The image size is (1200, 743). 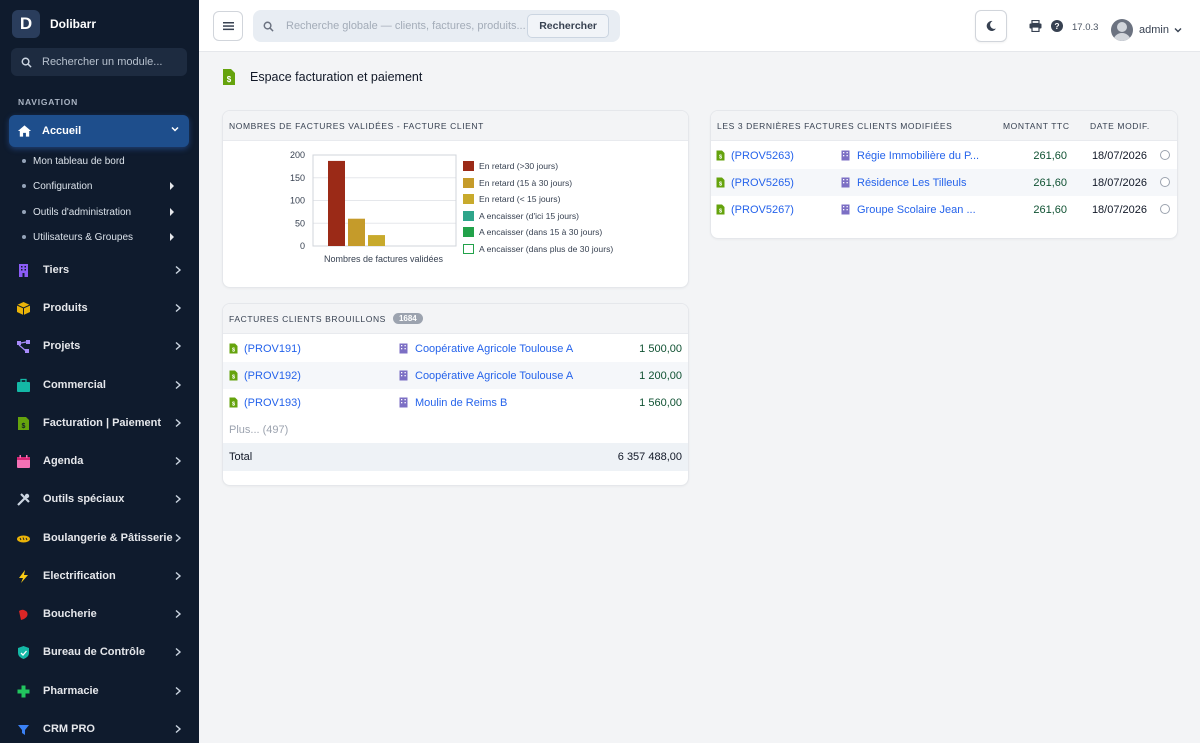 What do you see at coordinates (241, 457) in the screenshot?
I see `total-label: Total` at bounding box center [241, 457].